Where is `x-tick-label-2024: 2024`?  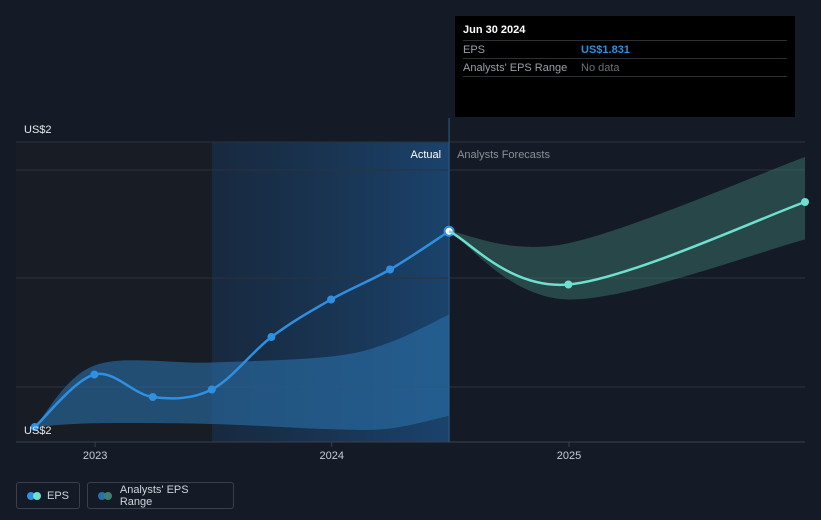 x-tick-label-2024: 2024 is located at coordinates (331, 456).